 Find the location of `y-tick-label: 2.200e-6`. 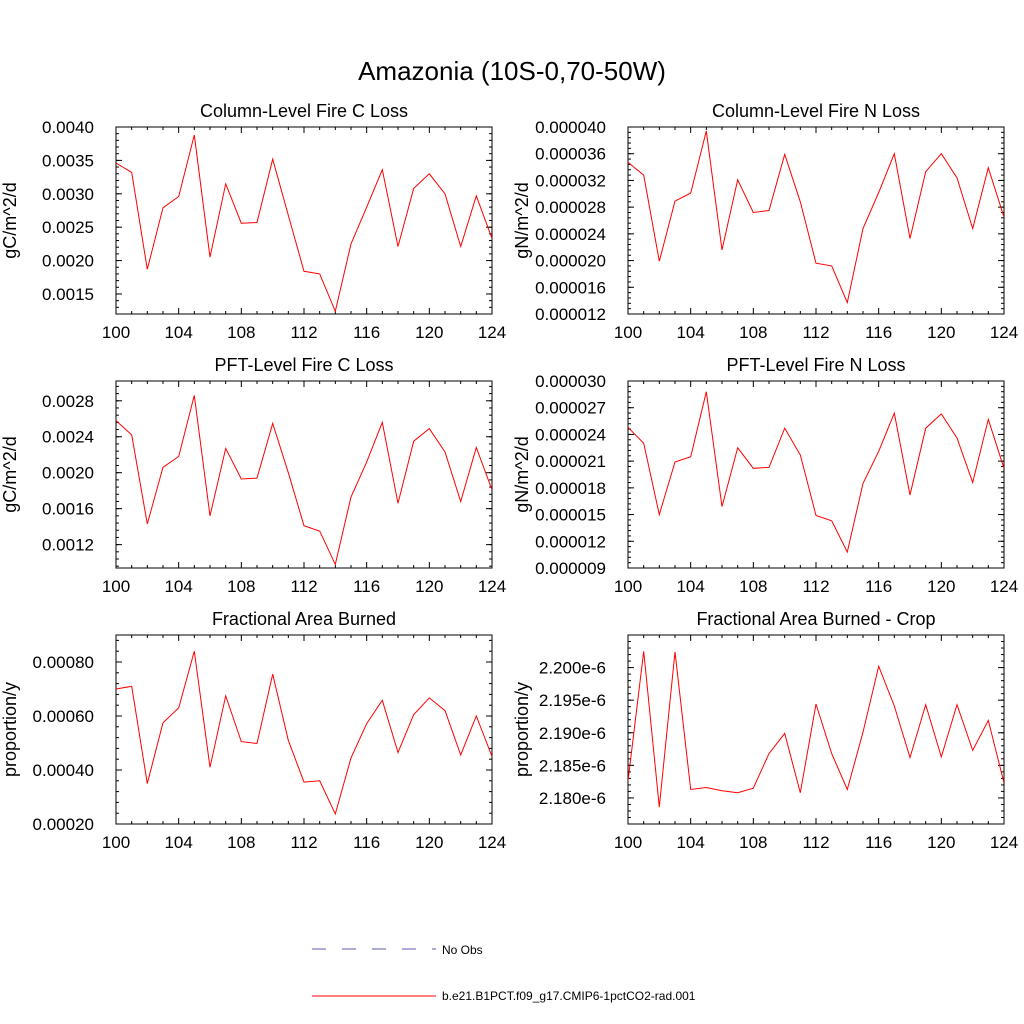

y-tick-label: 2.200e-6 is located at coordinates (572, 668).